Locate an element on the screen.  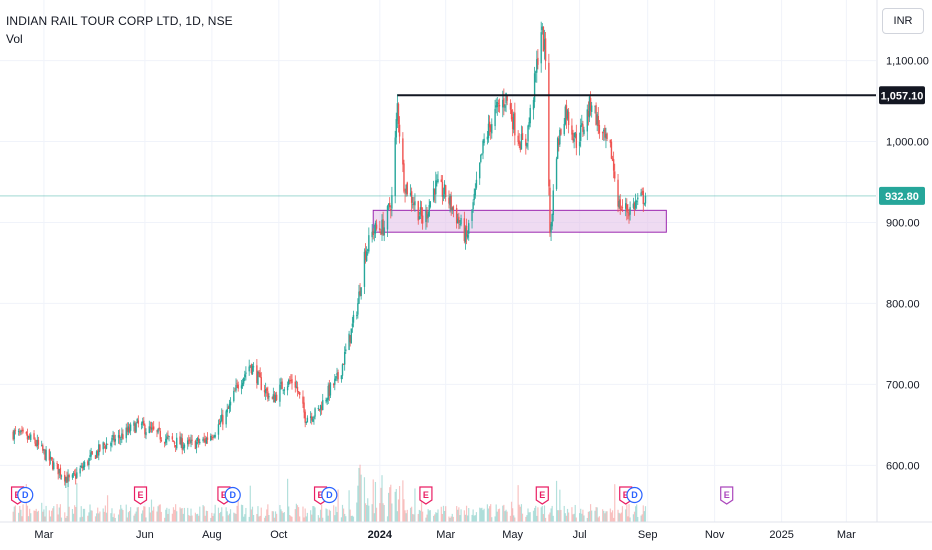
volume-indicator-label: Vol is located at coordinates (14, 39).